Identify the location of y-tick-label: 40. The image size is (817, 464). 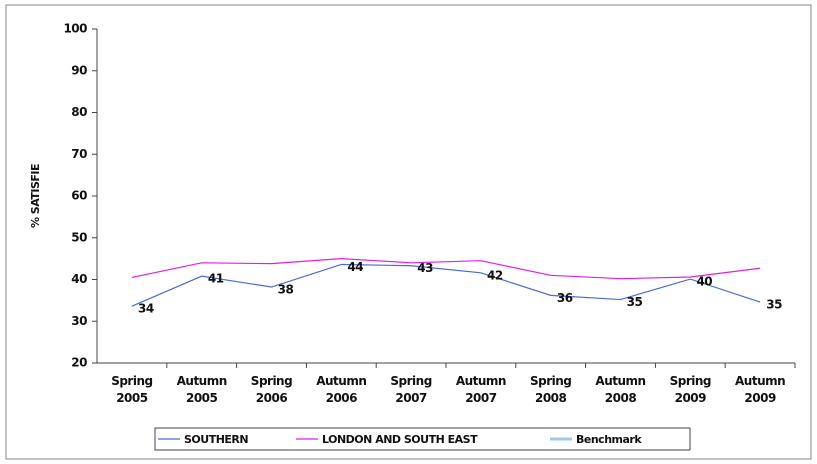
(79, 279).